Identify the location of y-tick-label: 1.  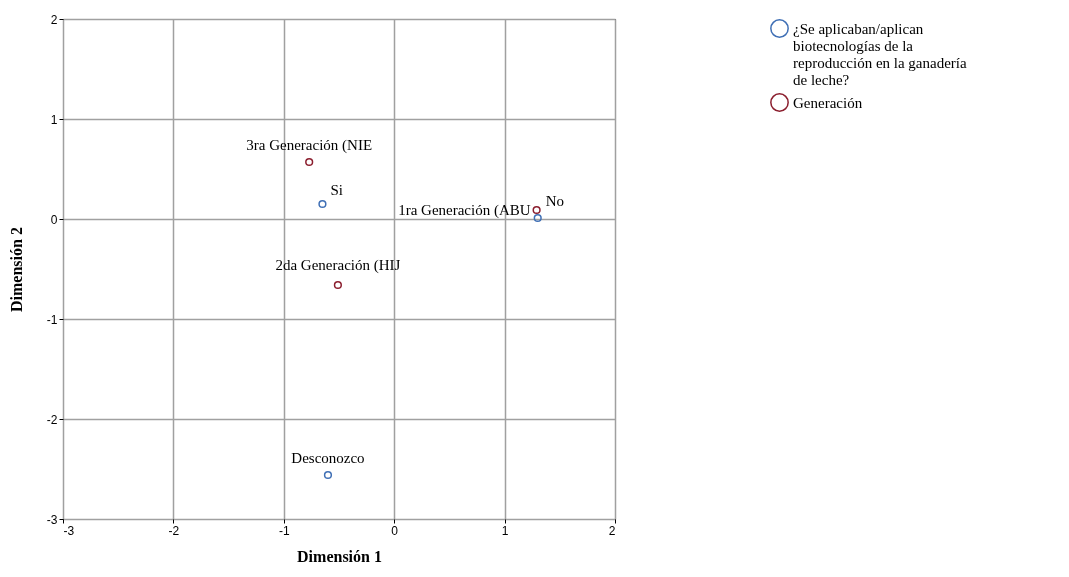
(54, 119).